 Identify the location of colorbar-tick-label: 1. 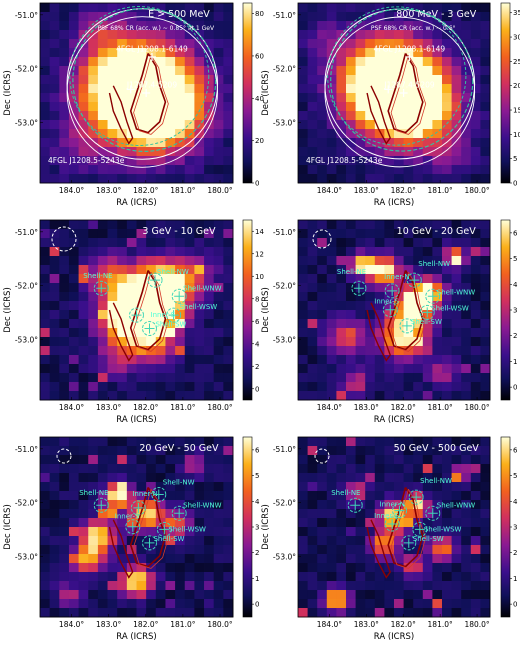
(515, 362).